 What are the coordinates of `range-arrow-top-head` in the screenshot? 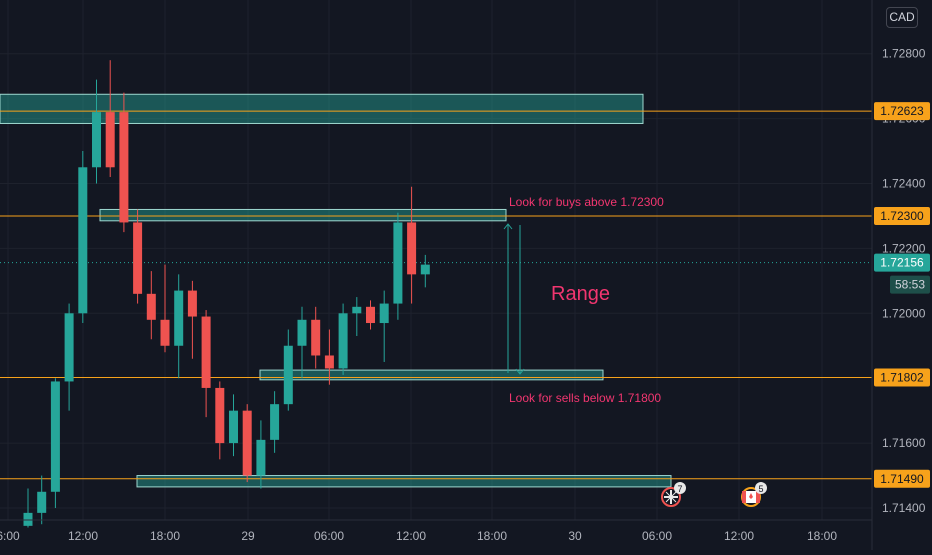 It's located at (508, 226).